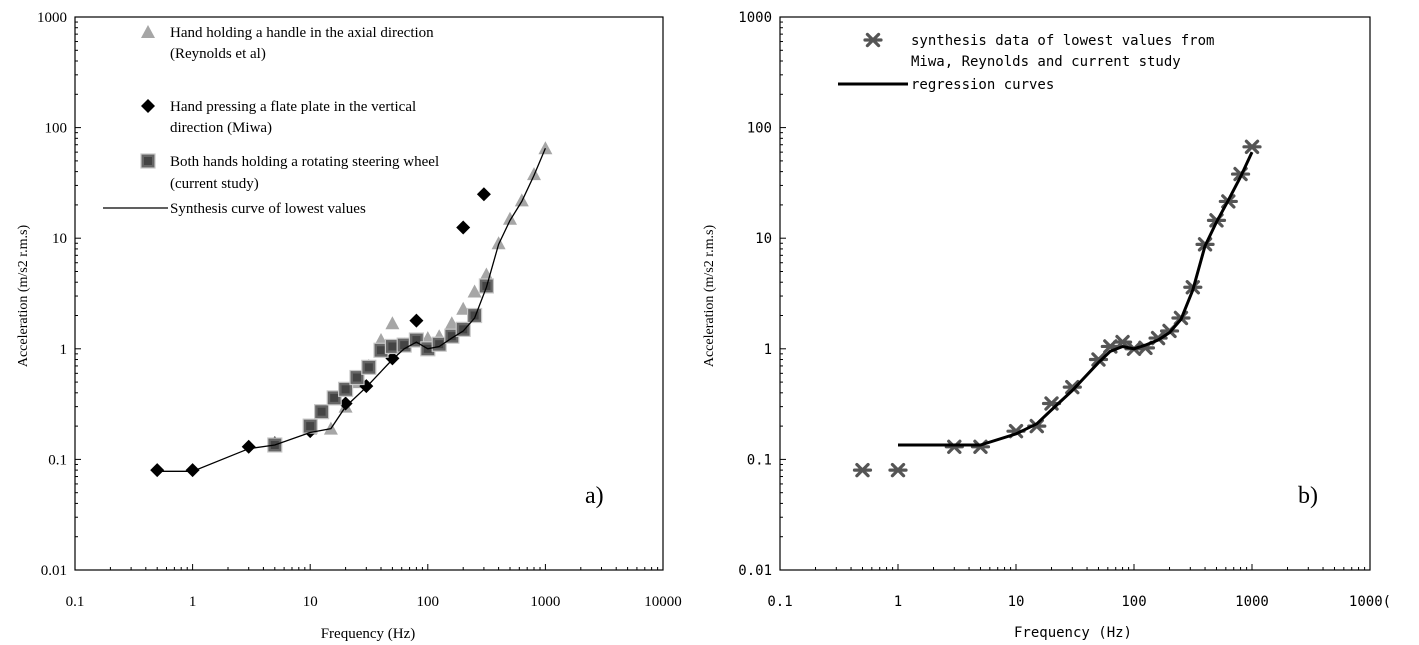 The image size is (1419, 645). What do you see at coordinates (148, 161) in the screenshot?
I see `legend-marker-core` at bounding box center [148, 161].